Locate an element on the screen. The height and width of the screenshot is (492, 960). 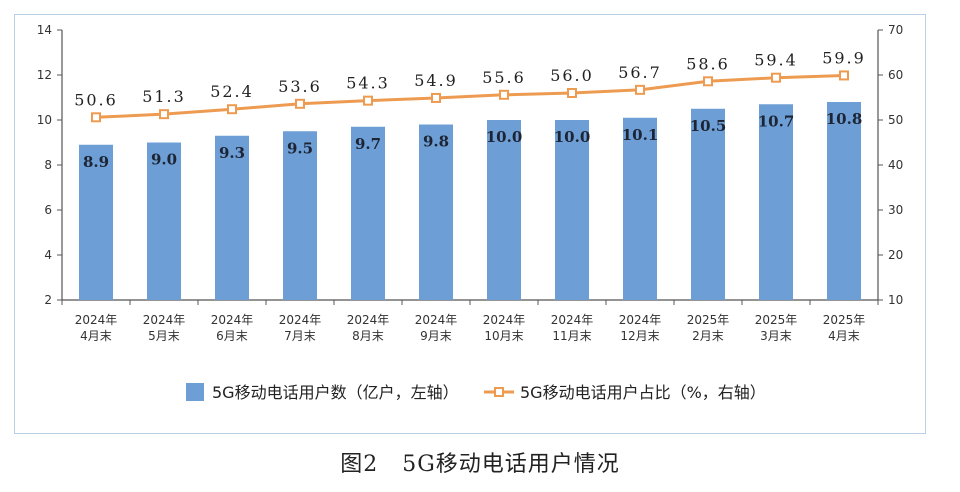
line-data-label: 55.6 is located at coordinates (504, 77).